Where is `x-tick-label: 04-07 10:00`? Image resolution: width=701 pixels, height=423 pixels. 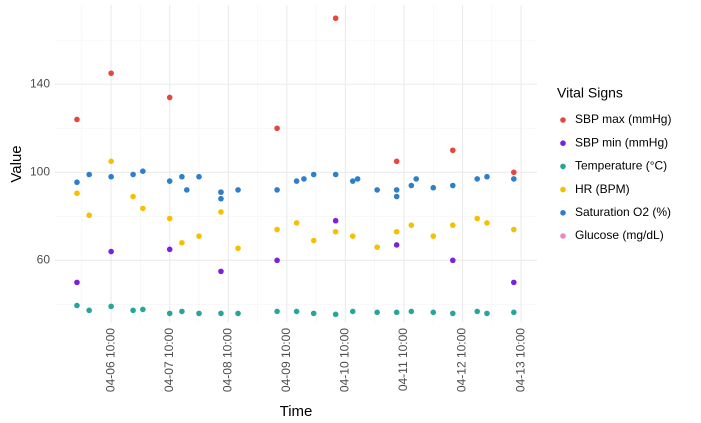
x-tick-label: 04-07 10:00 is located at coordinates (169, 360).